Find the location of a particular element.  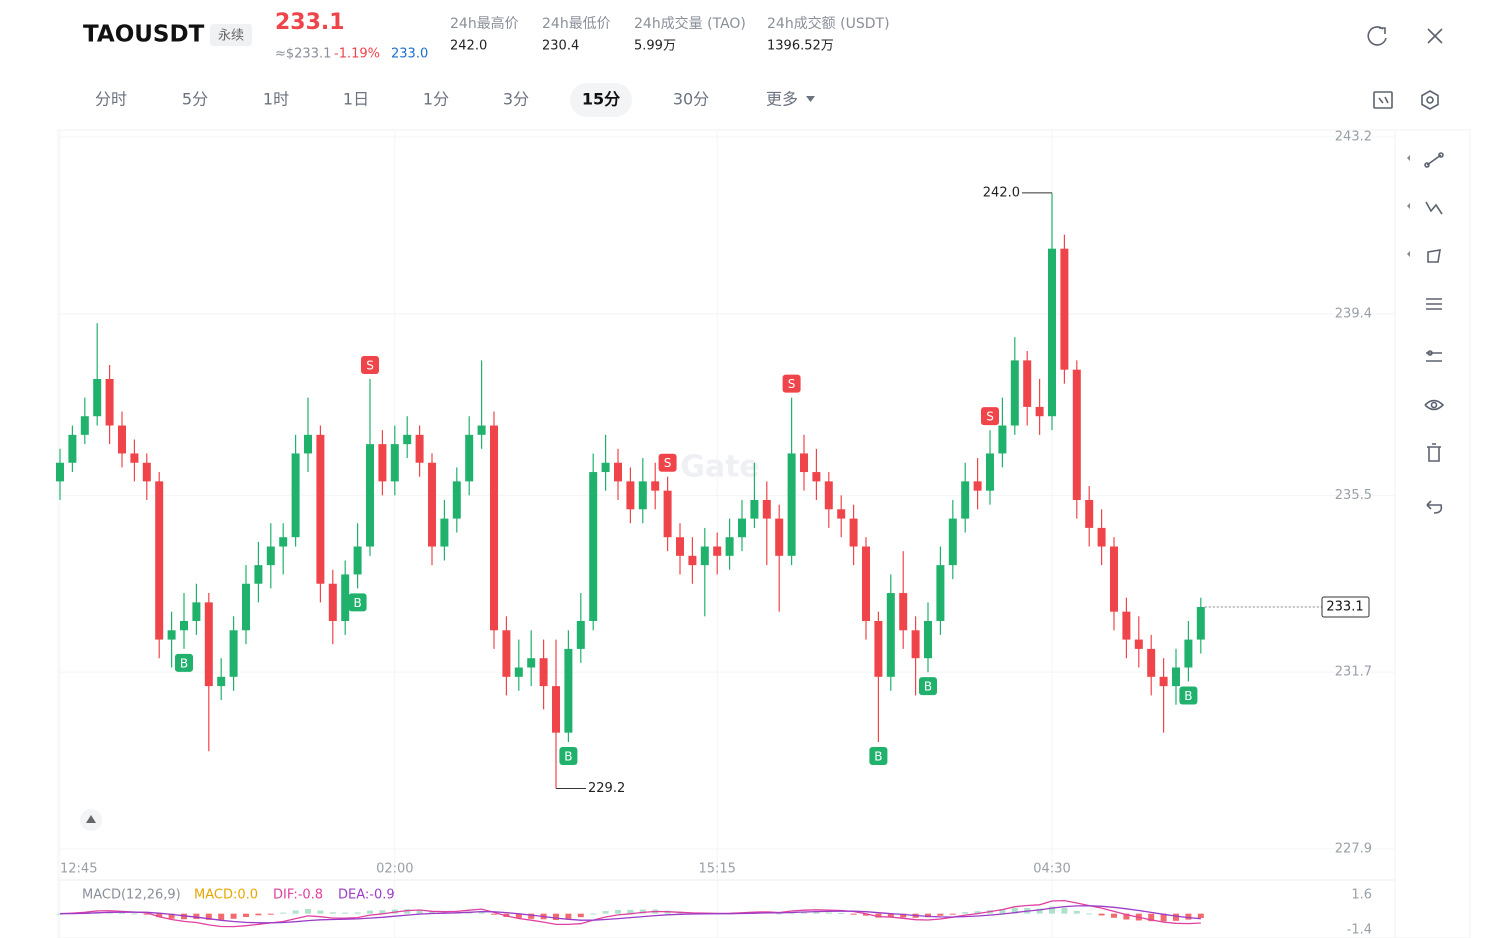

watermark: Gate is located at coordinates (720, 467).